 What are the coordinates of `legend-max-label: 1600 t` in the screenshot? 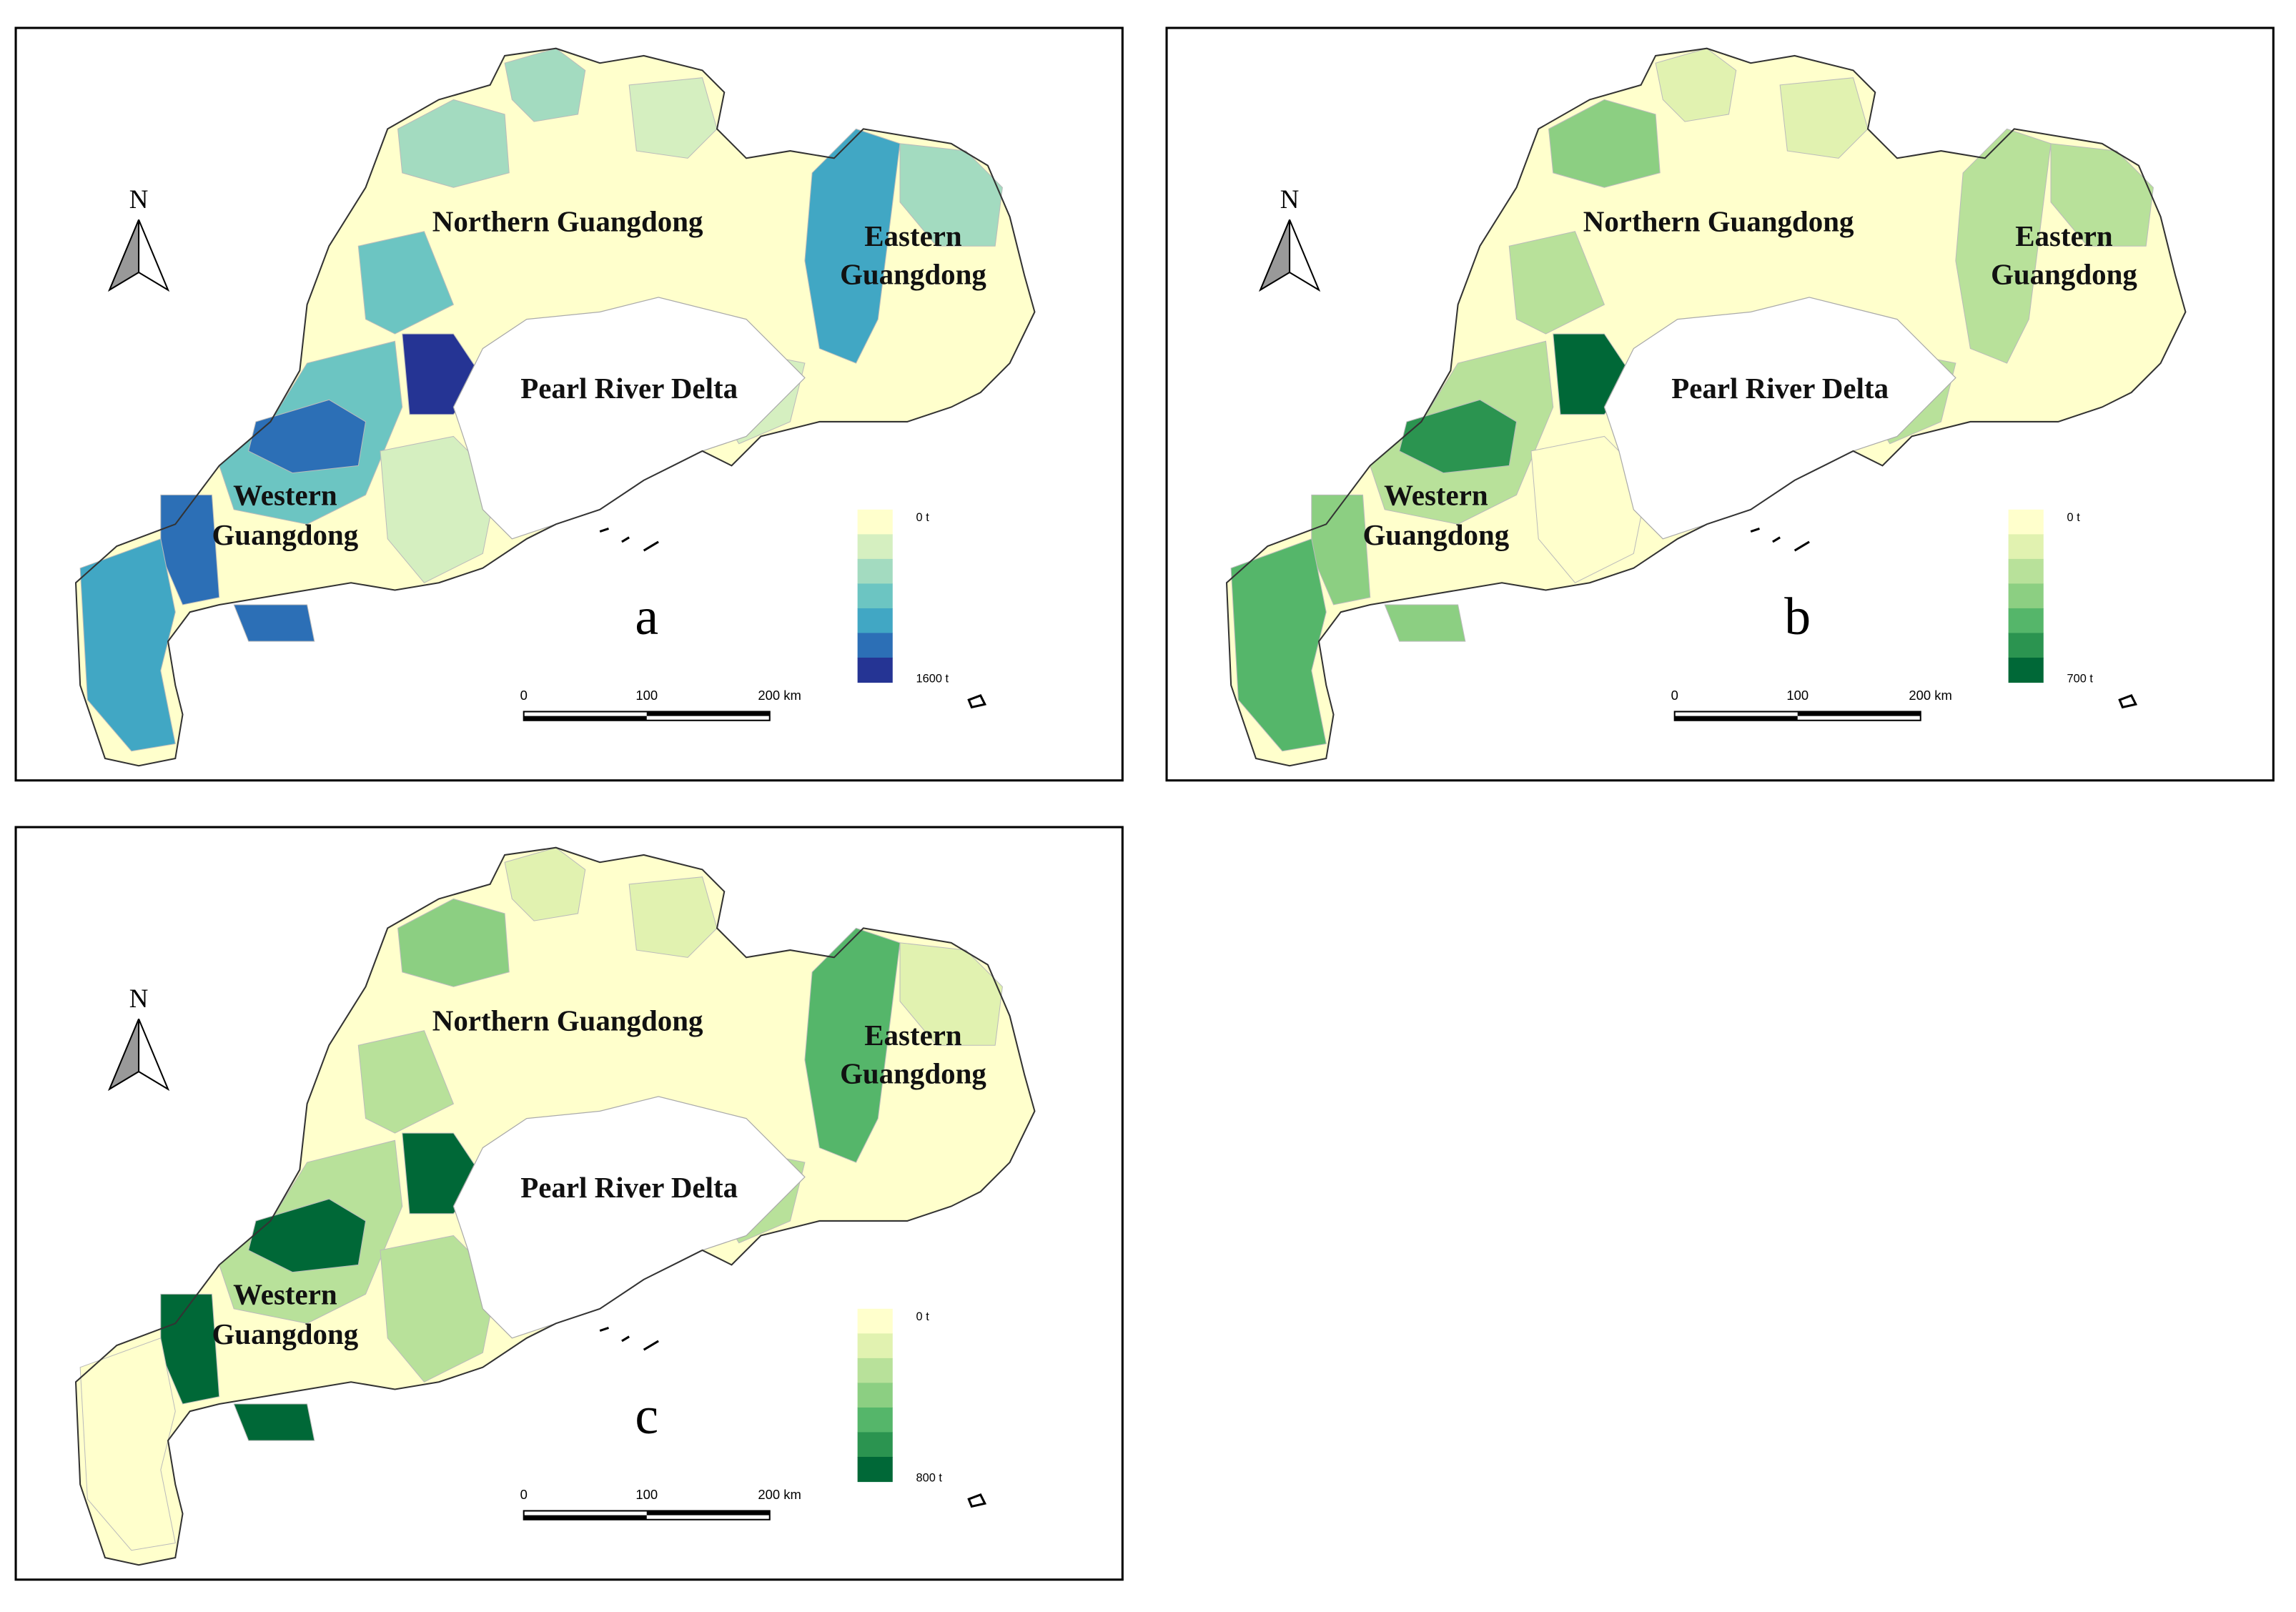 It's located at (932, 679).